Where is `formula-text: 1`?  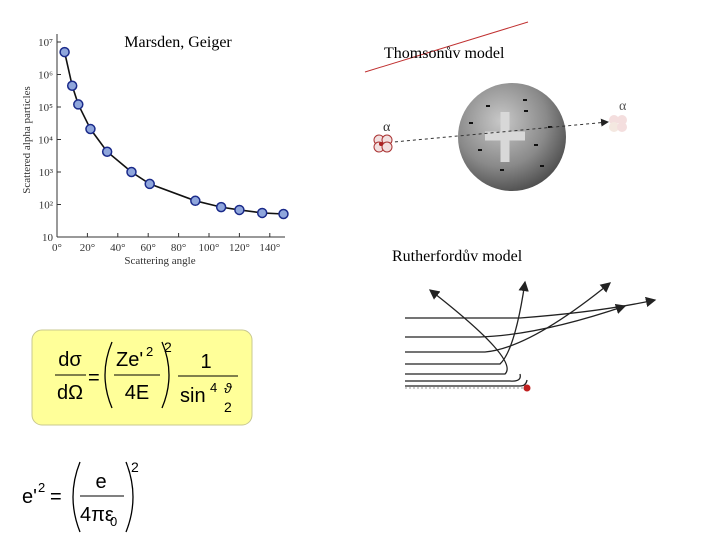 formula-text: 1 is located at coordinates (205, 362).